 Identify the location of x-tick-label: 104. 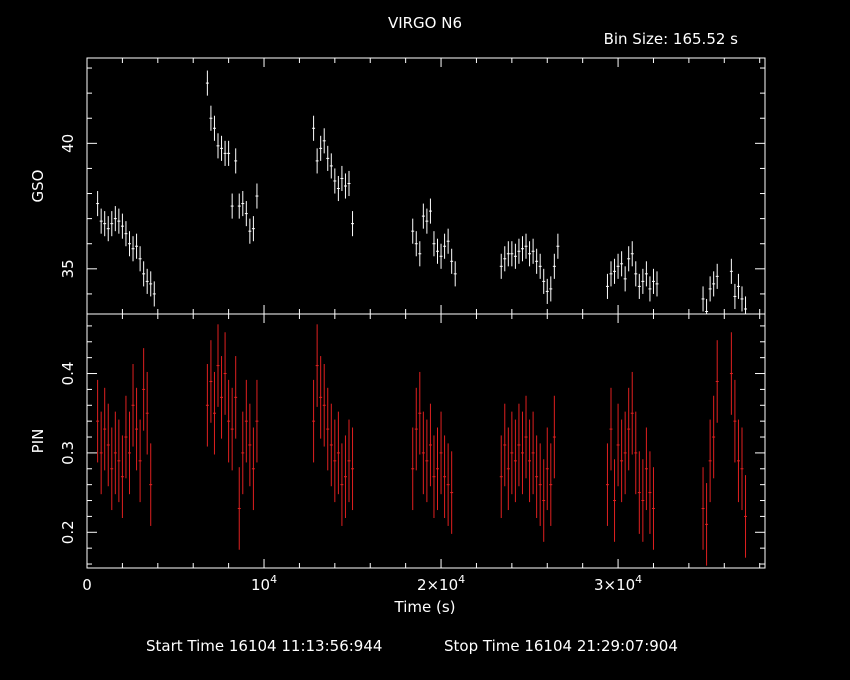
(264, 583).